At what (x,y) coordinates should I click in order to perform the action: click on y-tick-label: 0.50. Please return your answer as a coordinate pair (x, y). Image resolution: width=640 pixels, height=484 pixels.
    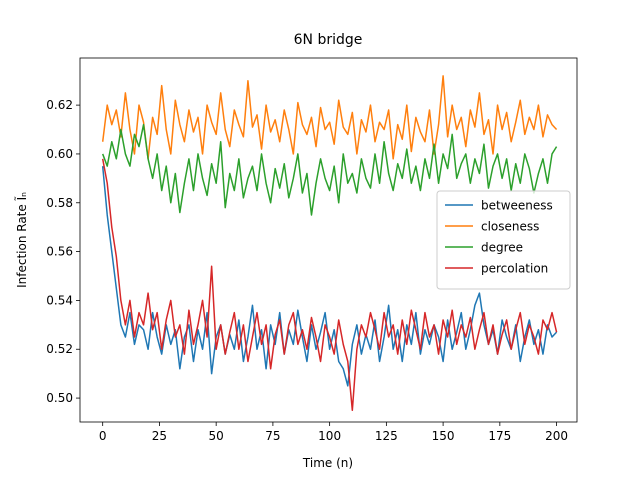
    Looking at the image, I should click on (59, 398).